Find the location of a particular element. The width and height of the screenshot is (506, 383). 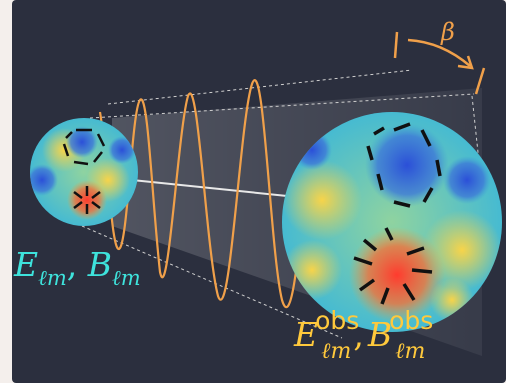

emitted-cmb-map is located at coordinates (84, 172).